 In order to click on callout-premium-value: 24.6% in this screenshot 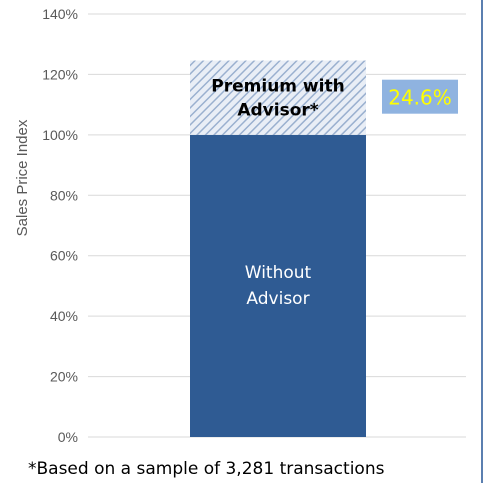, I will do `click(420, 98)`.